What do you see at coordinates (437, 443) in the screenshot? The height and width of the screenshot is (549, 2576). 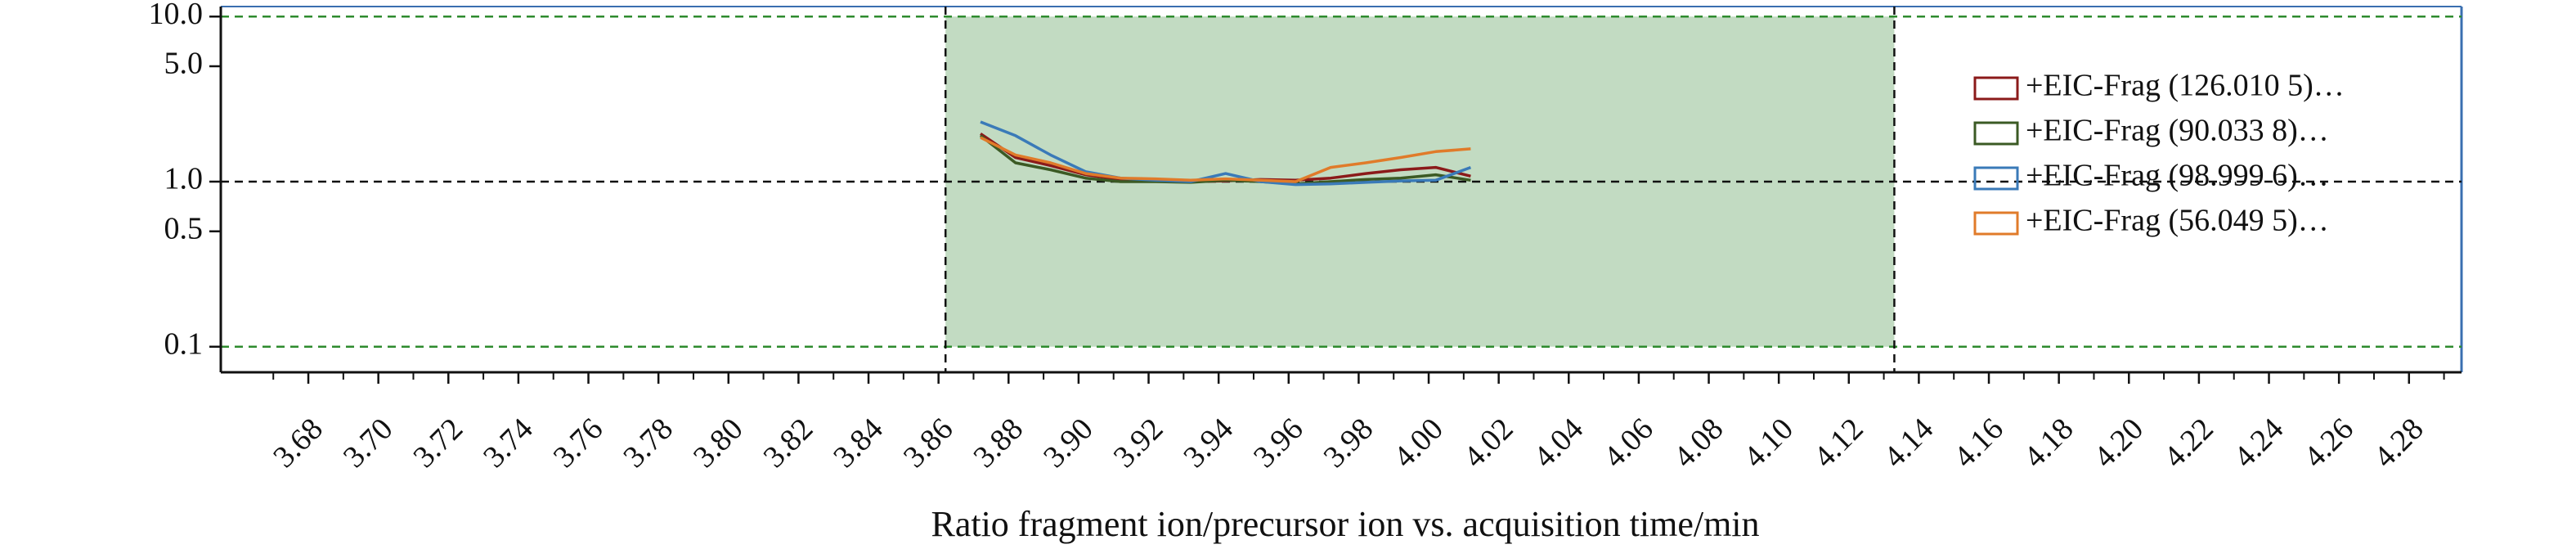 I see `x-tick-label-2: 3.72` at bounding box center [437, 443].